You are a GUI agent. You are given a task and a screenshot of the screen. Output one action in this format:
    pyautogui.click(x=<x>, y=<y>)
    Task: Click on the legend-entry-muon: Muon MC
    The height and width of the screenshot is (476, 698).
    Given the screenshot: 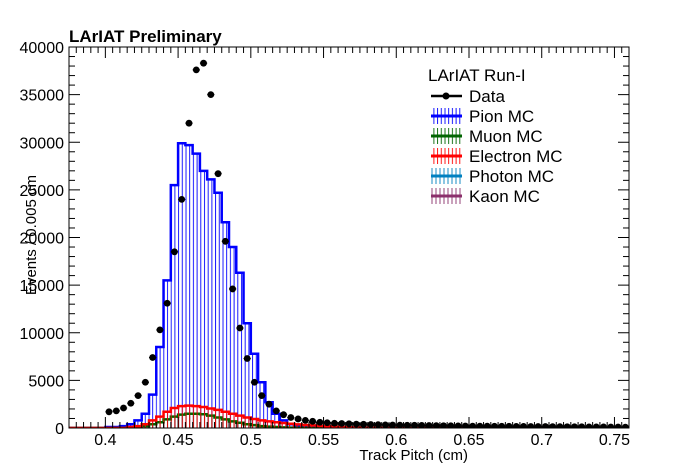 What is the action you would take?
    pyautogui.click(x=487, y=136)
    